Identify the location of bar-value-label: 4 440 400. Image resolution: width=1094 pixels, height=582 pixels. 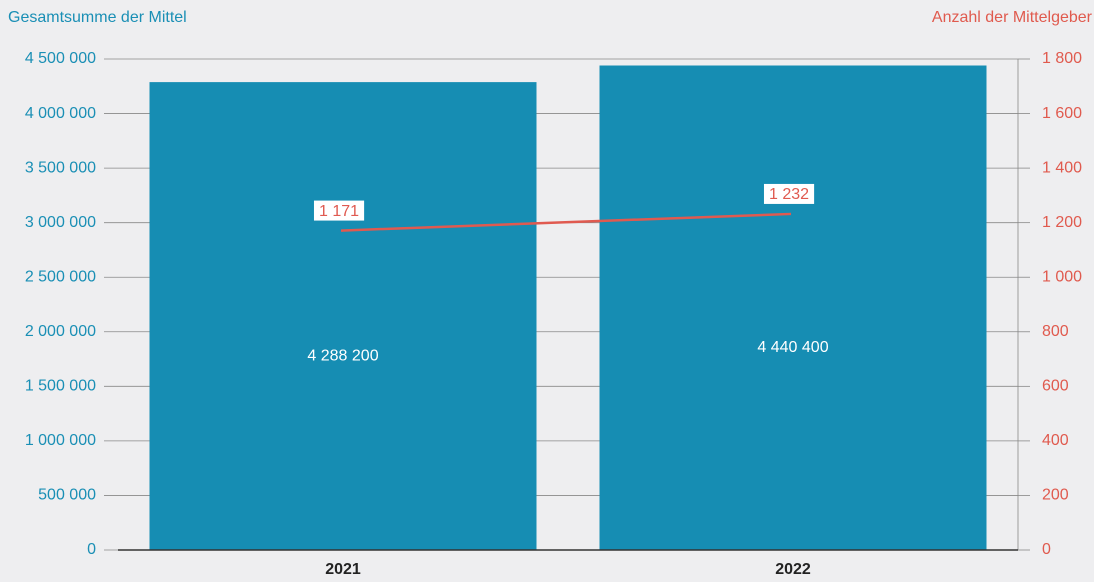
(792, 347).